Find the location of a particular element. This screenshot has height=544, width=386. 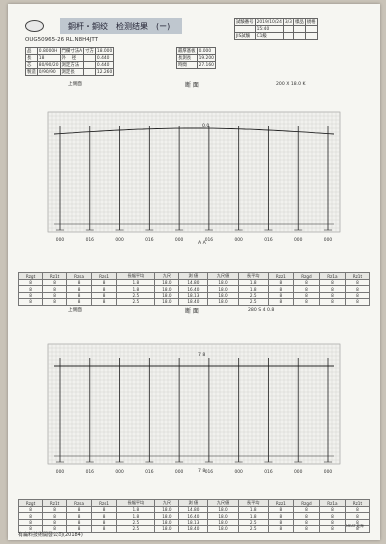

header-meta: 試験番号 2019/10/24 3/3 樣品 規格 15:40 JIS試験 C1級 is located at coordinates (276, 29).